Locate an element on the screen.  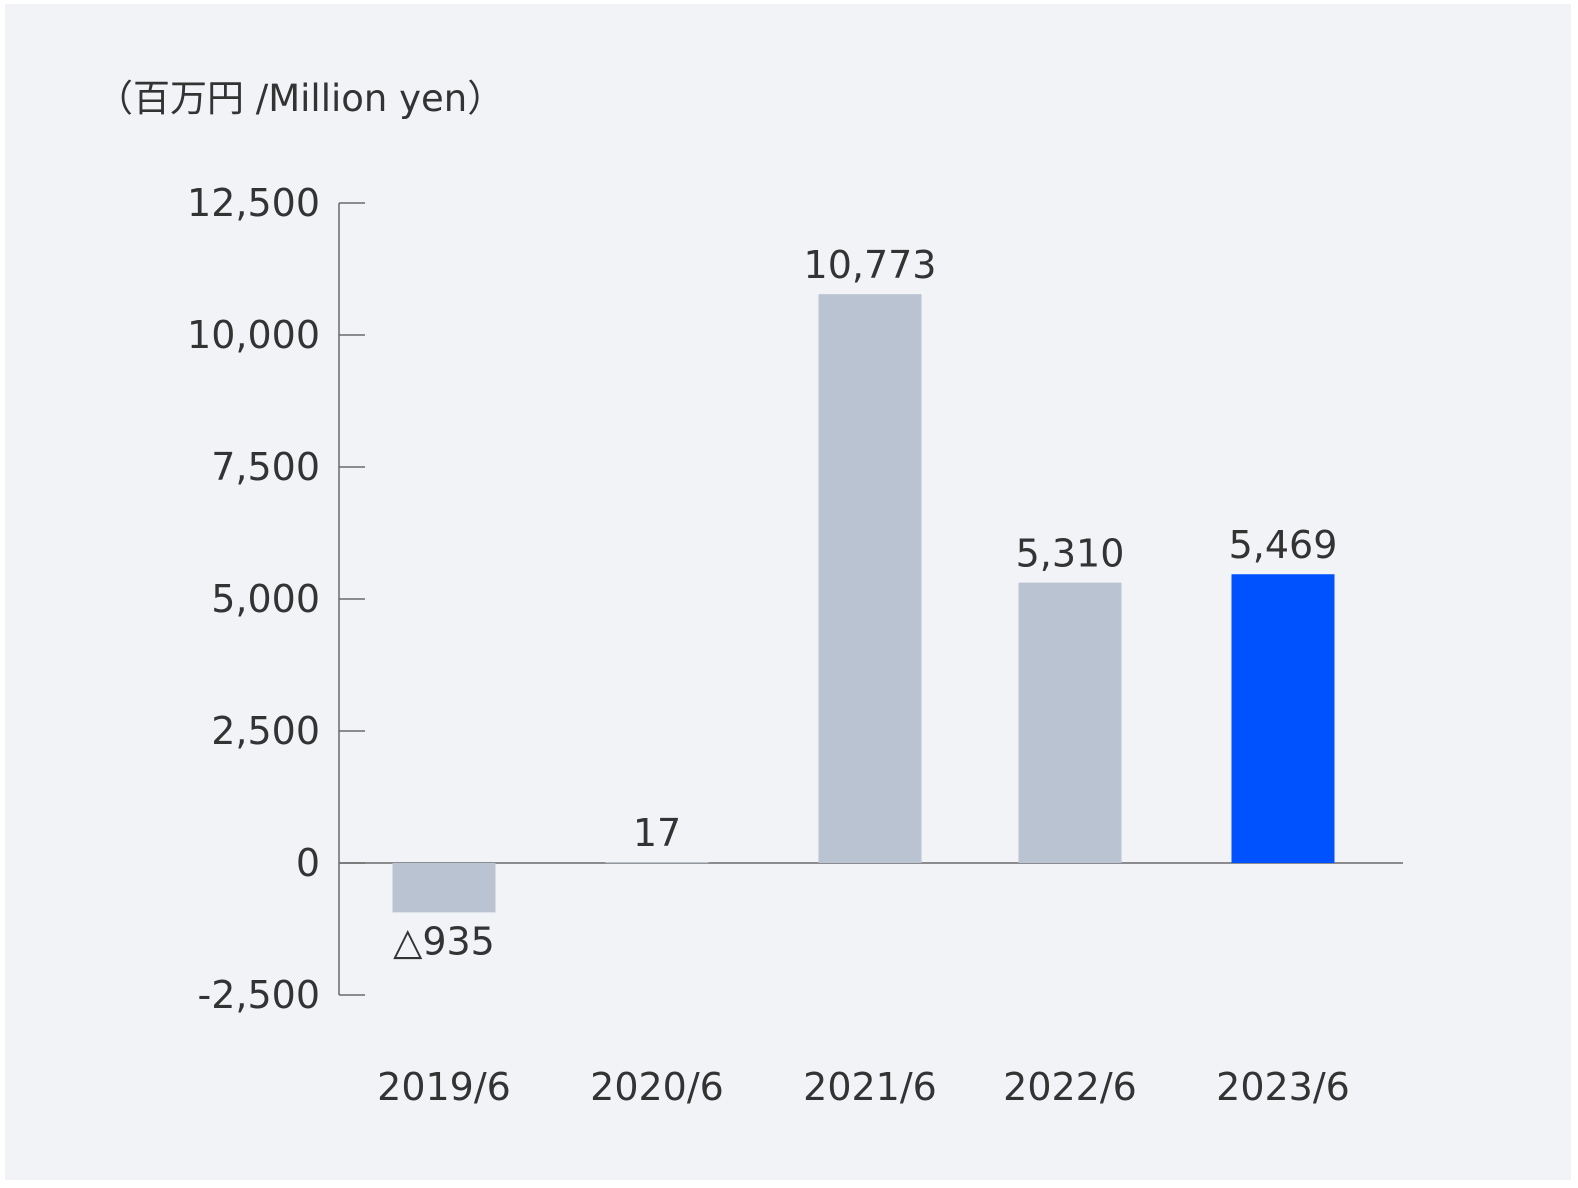
y-tick-label: 5,000 is located at coordinates (265, 599).